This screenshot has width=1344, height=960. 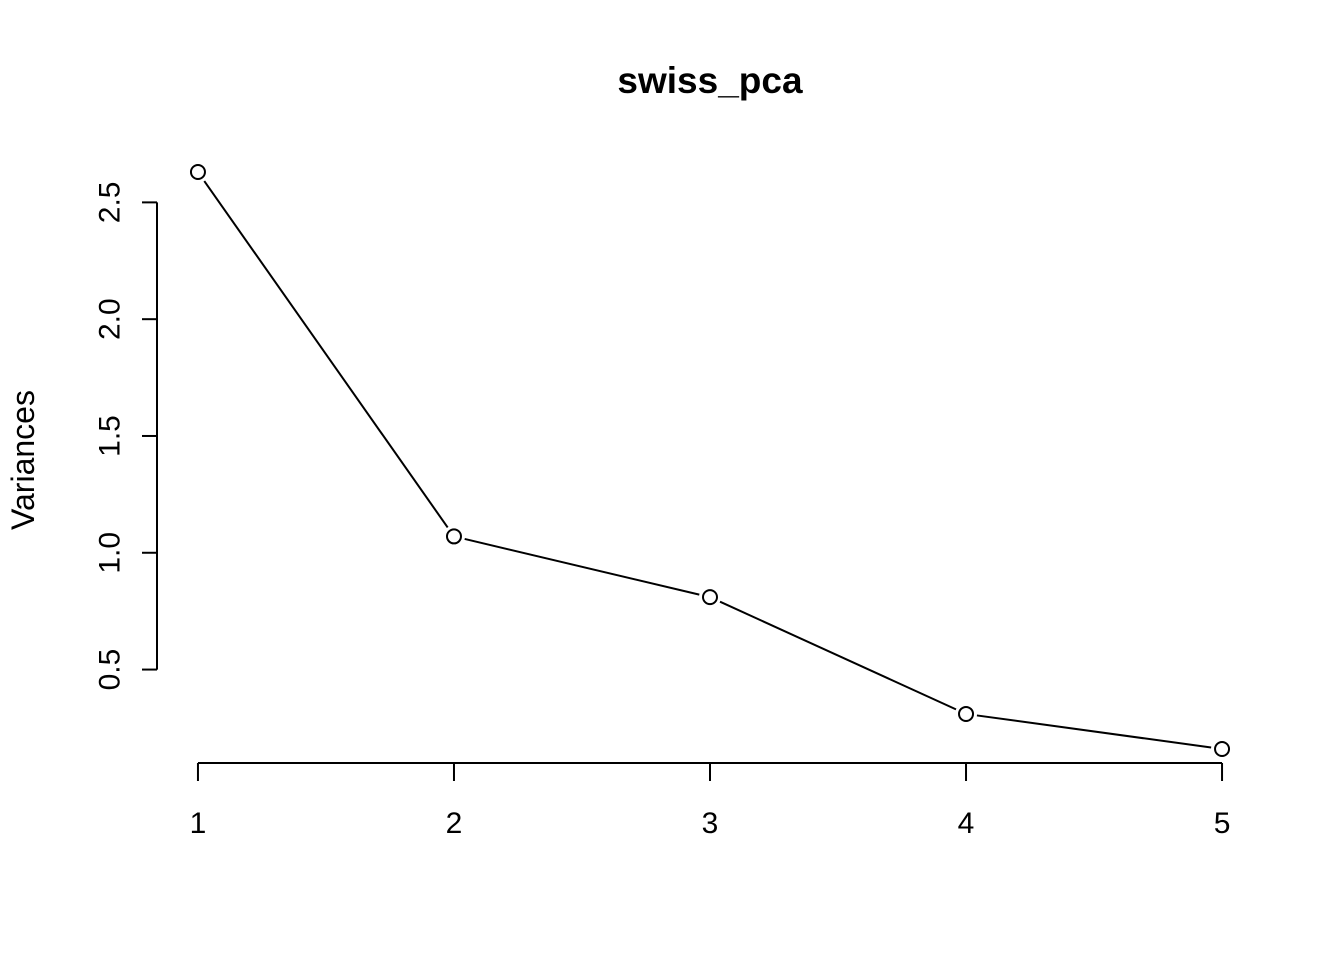 I want to click on y-tick-label: 2.0, so click(x=110, y=319).